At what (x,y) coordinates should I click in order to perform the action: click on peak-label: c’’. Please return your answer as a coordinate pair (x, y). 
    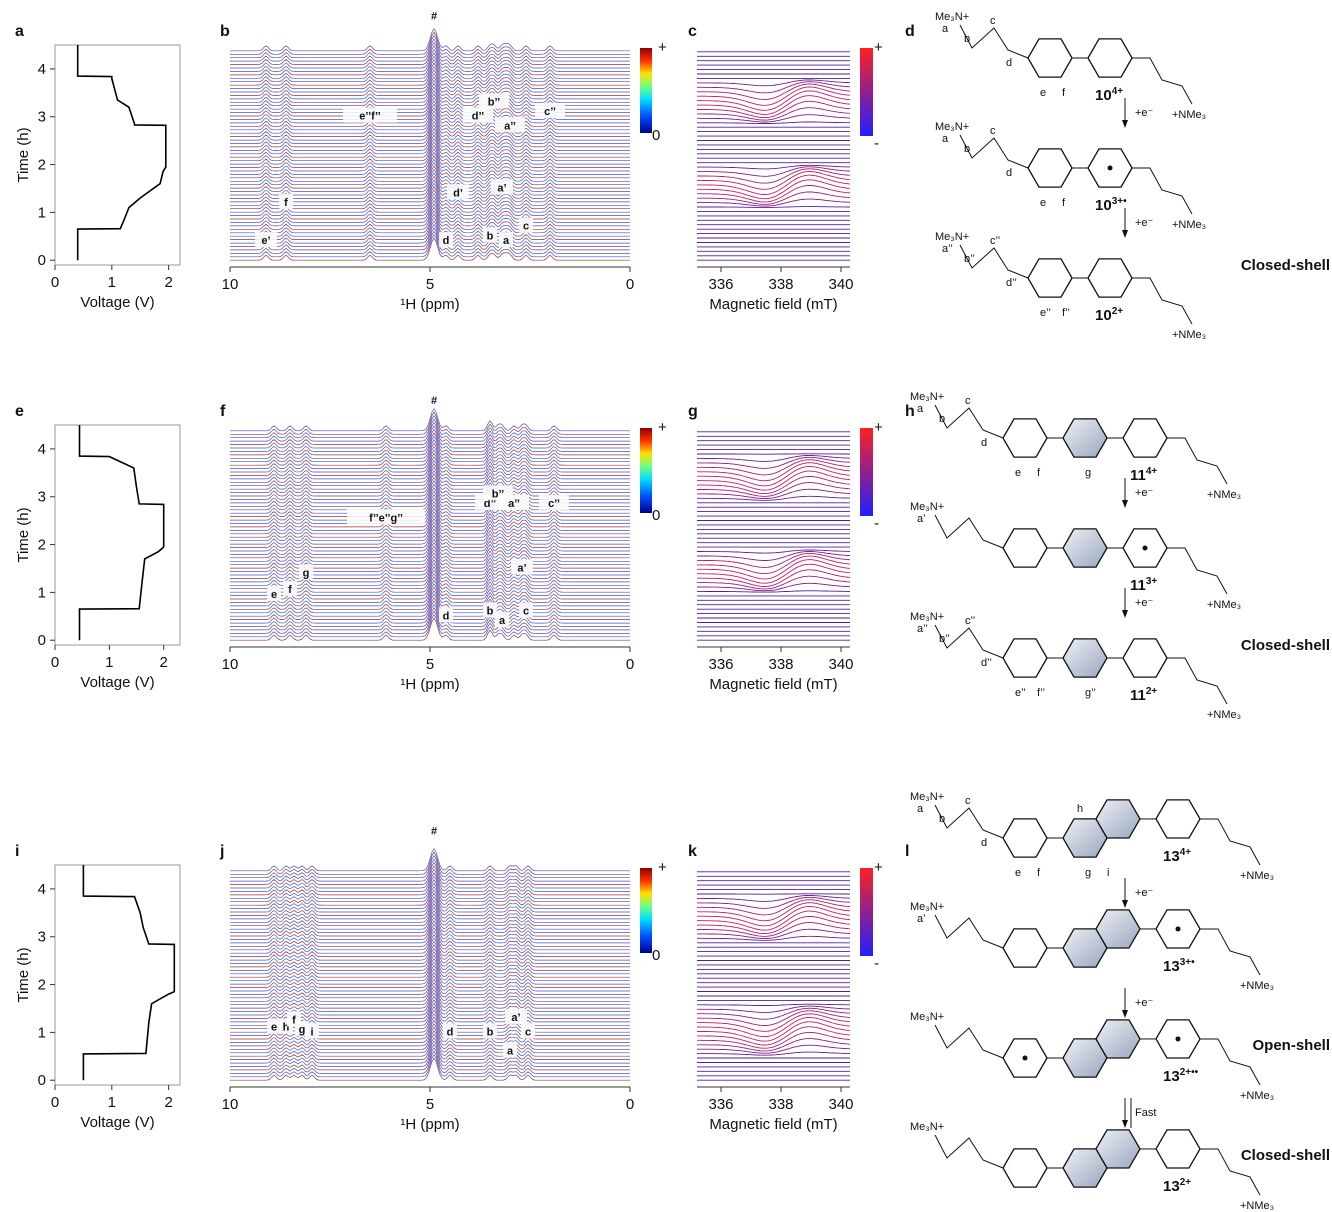
    Looking at the image, I should click on (550, 112).